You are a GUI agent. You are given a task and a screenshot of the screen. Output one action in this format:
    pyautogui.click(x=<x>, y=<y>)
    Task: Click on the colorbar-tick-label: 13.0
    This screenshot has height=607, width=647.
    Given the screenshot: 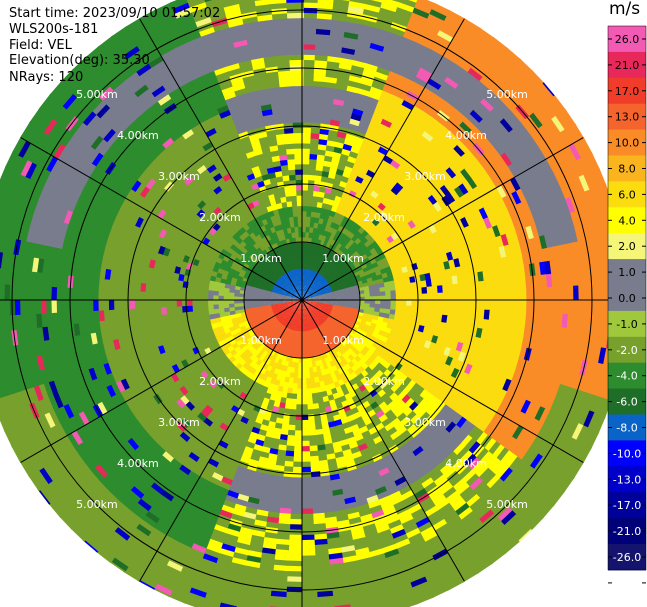 What is the action you would take?
    pyautogui.click(x=627, y=117)
    